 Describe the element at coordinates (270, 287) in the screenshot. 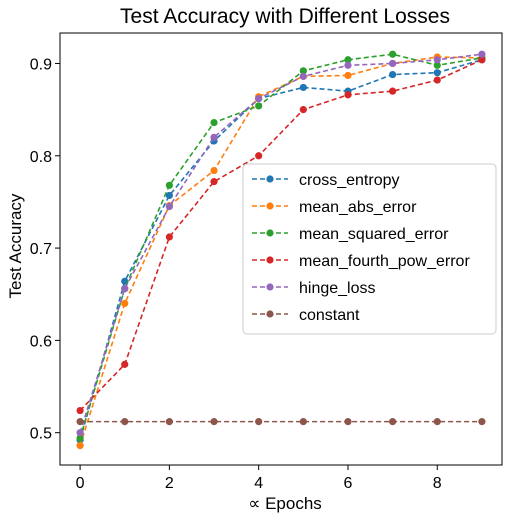

I see `legend-marker-hinge-loss` at that location.